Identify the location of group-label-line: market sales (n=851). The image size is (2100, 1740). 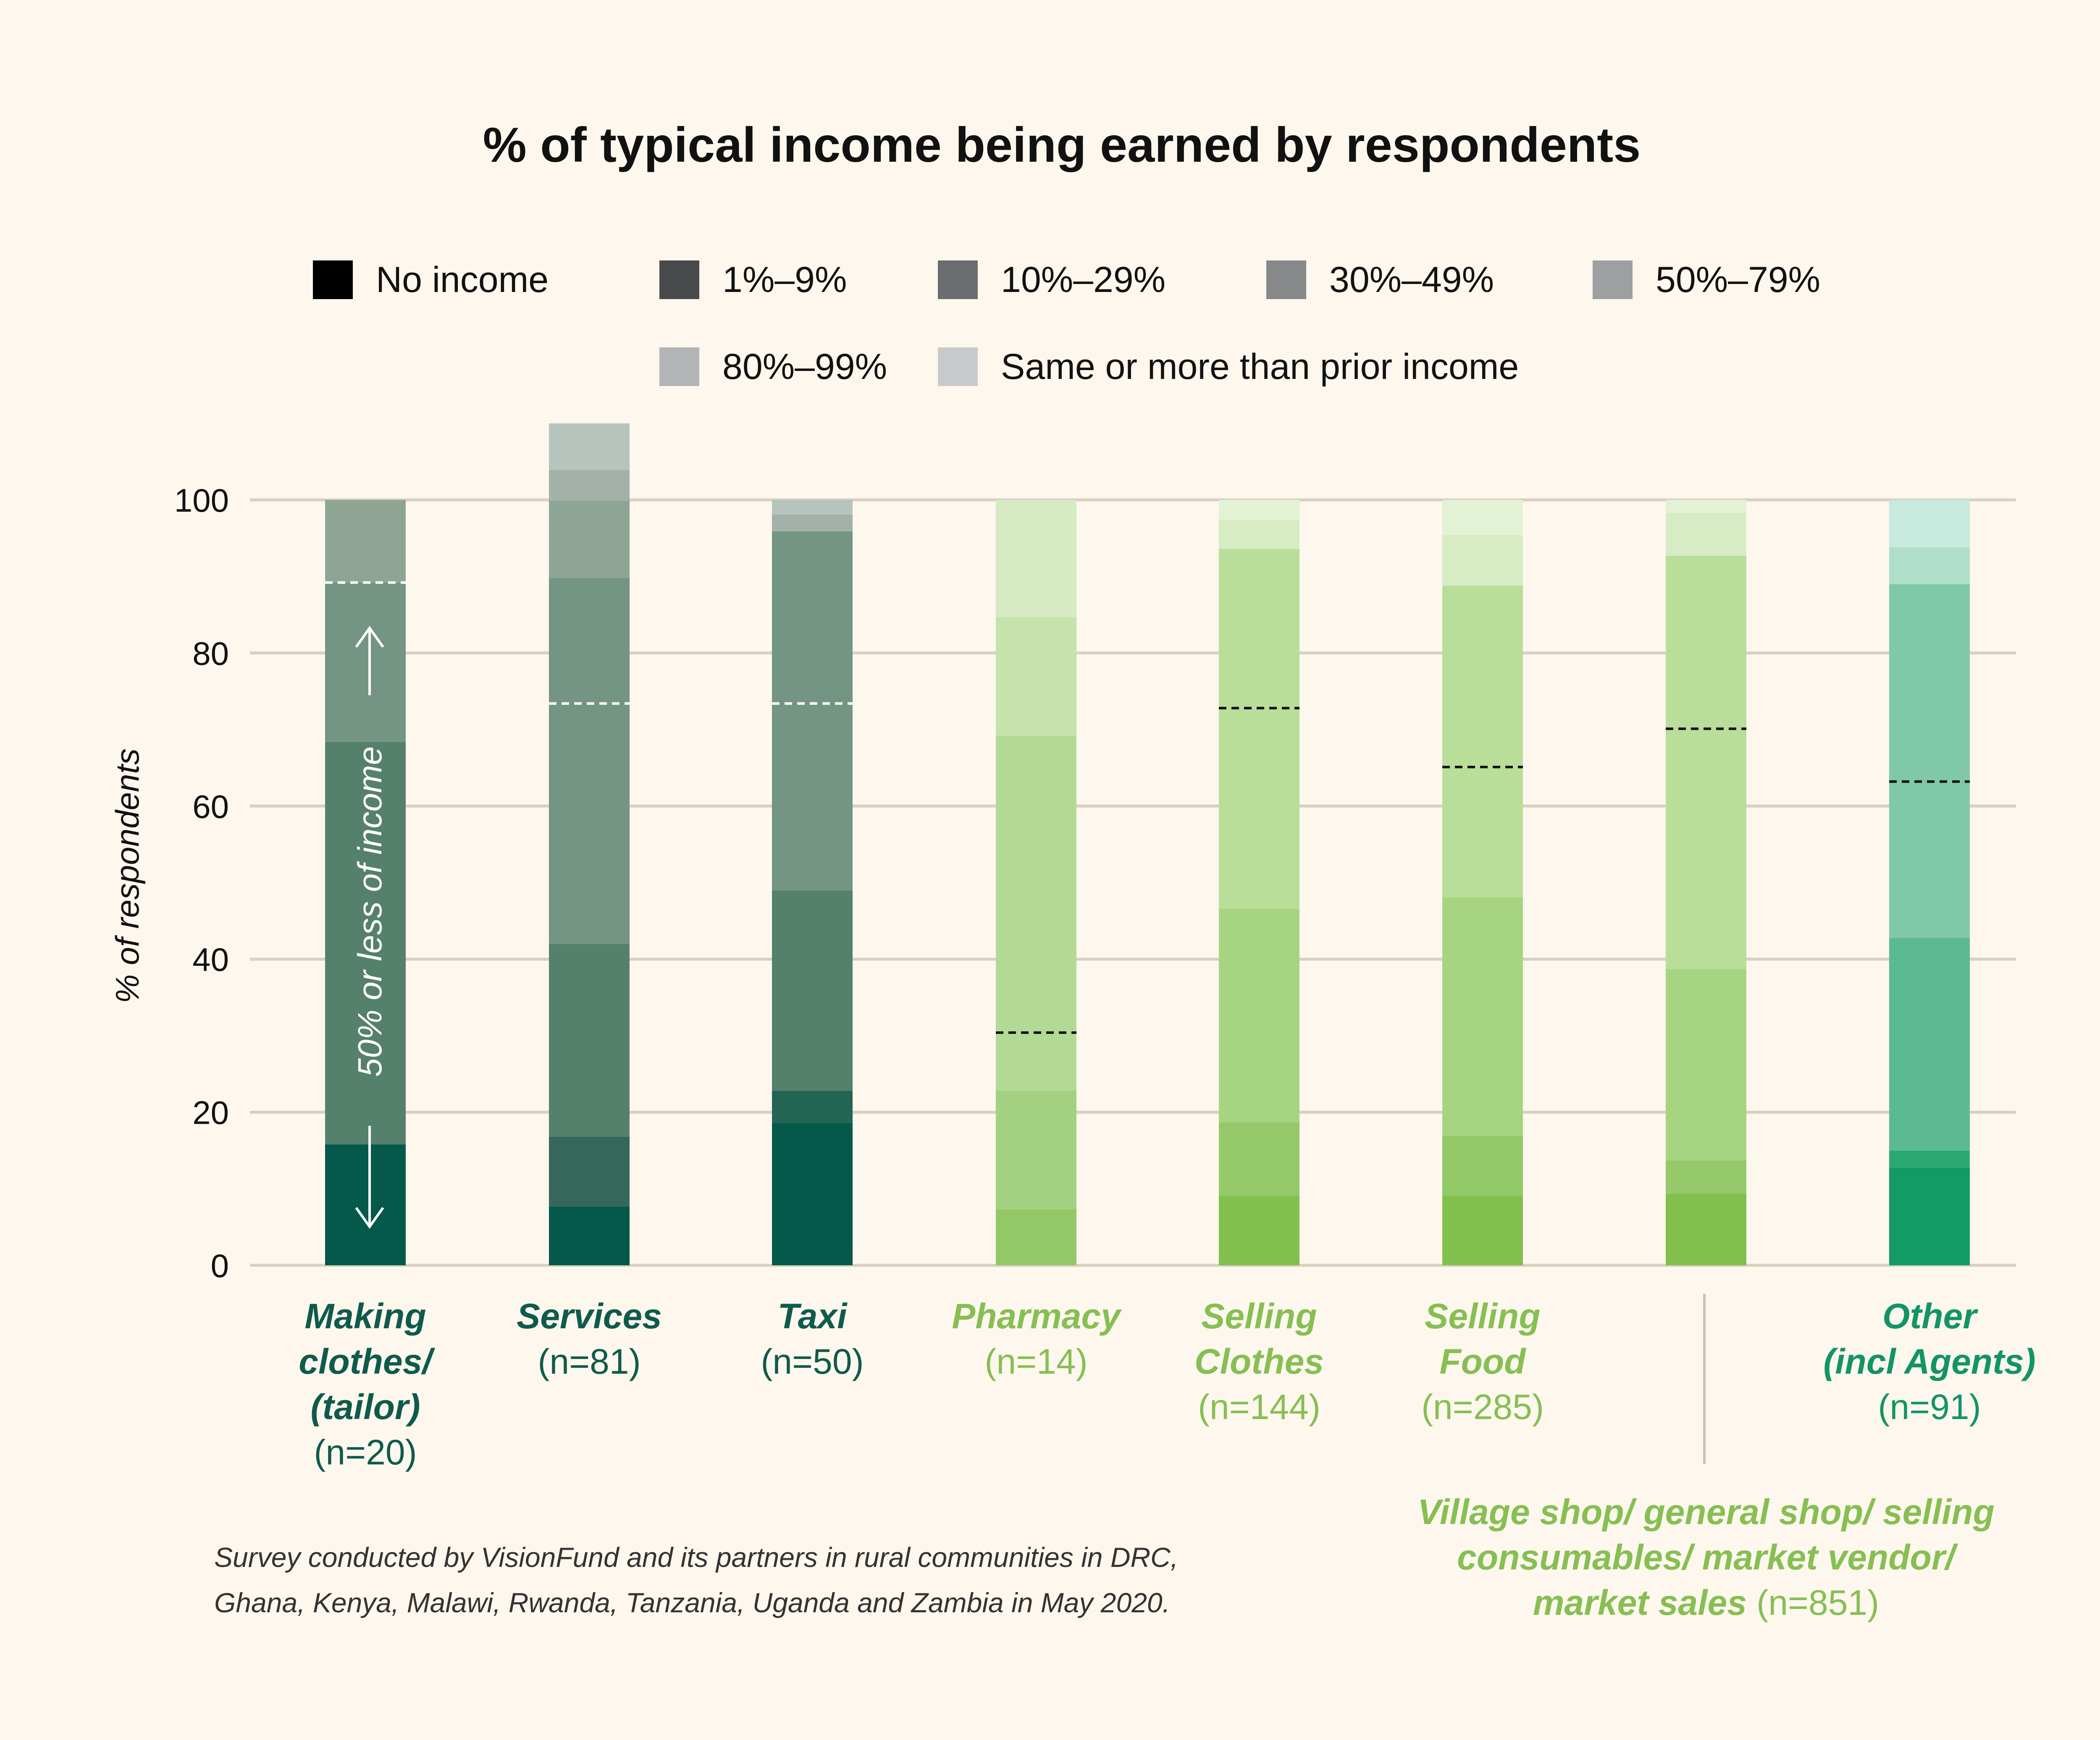
(1706, 1602).